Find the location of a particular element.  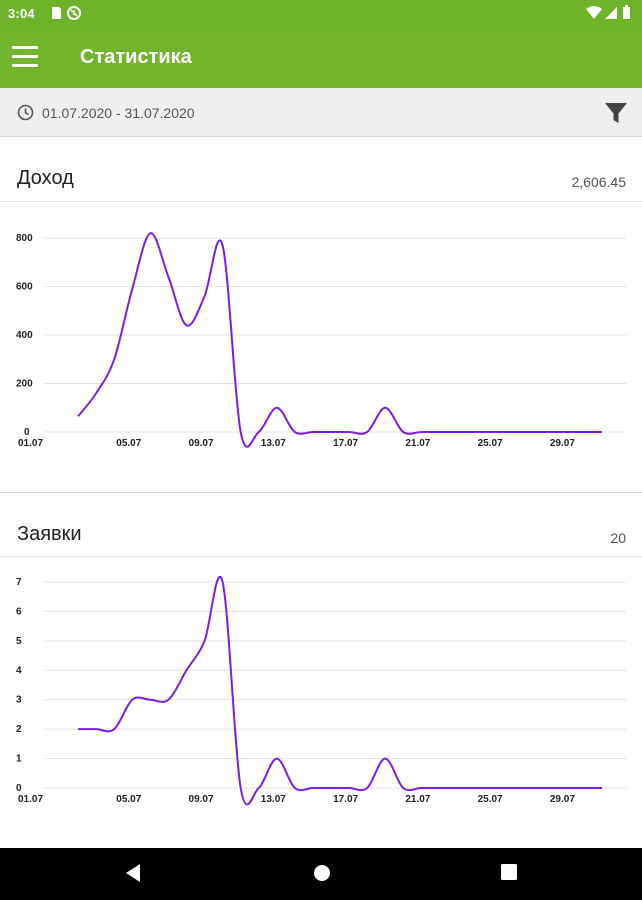

home-icon is located at coordinates (322, 873).